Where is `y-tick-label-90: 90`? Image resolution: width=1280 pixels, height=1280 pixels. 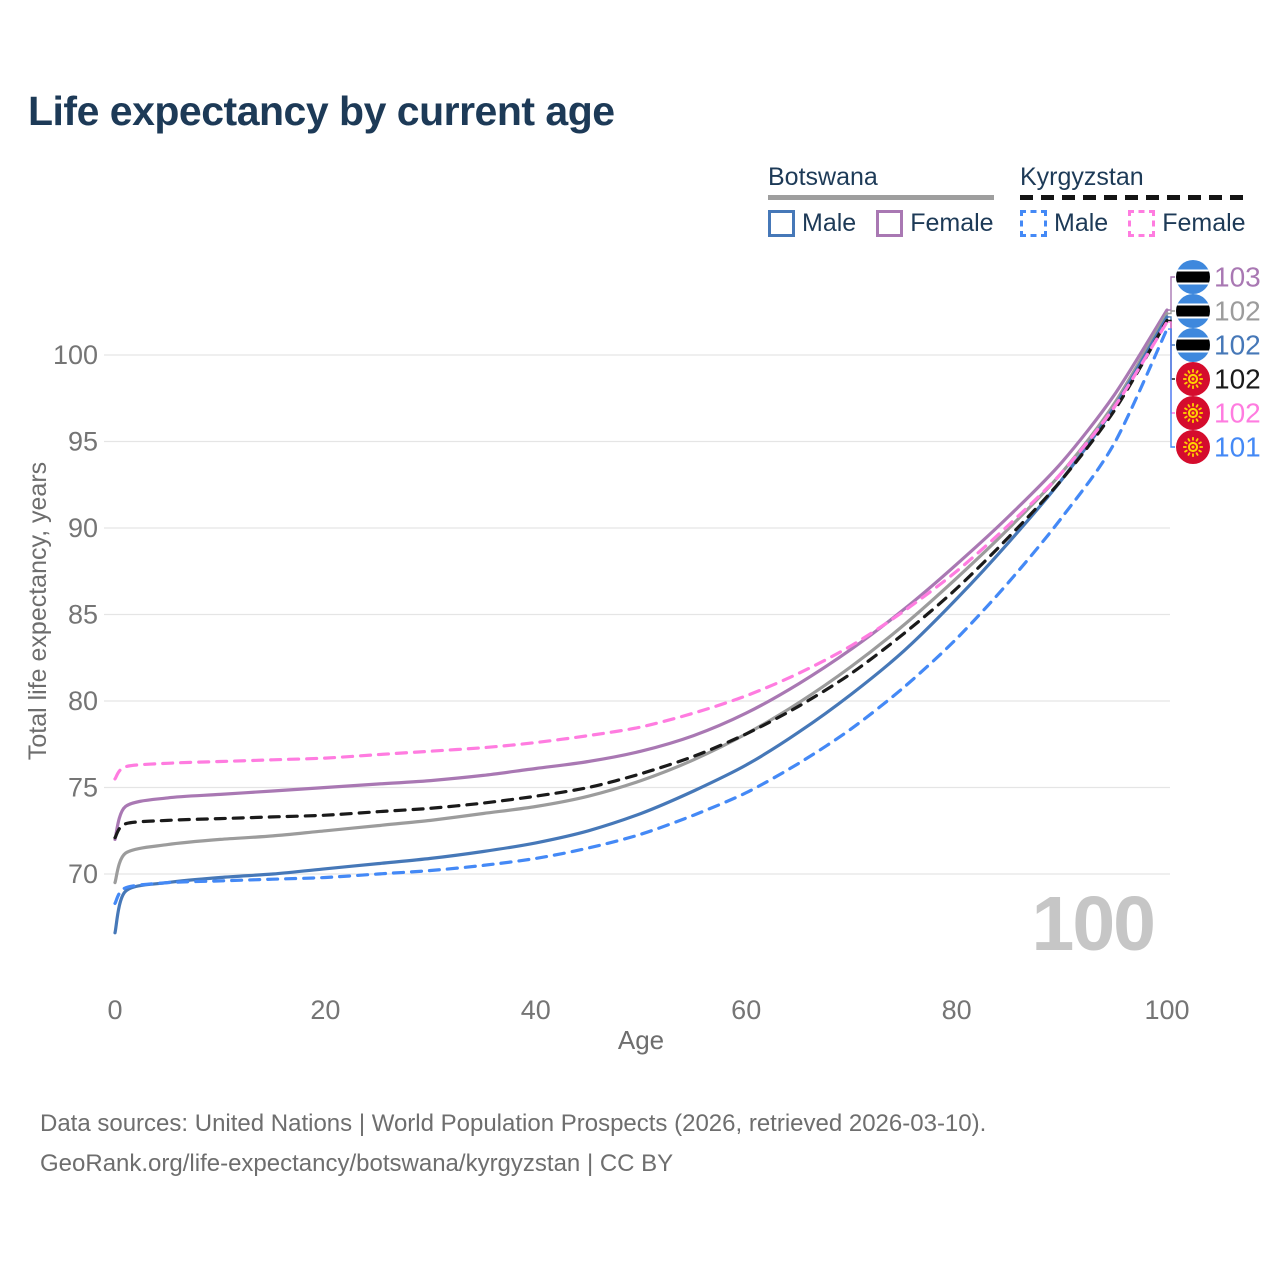
y-tick-label-90: 90 is located at coordinates (83, 528).